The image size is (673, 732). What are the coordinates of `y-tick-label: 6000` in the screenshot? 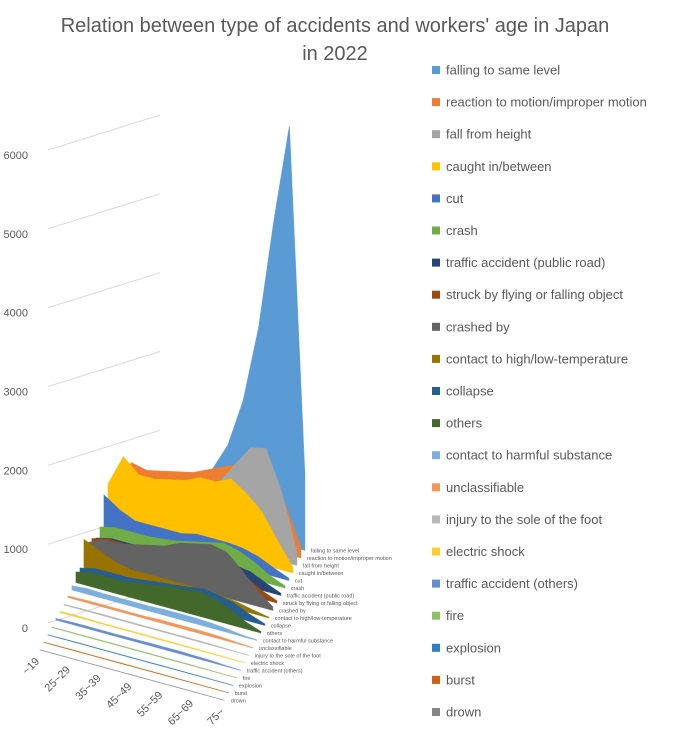 It's located at (16, 156).